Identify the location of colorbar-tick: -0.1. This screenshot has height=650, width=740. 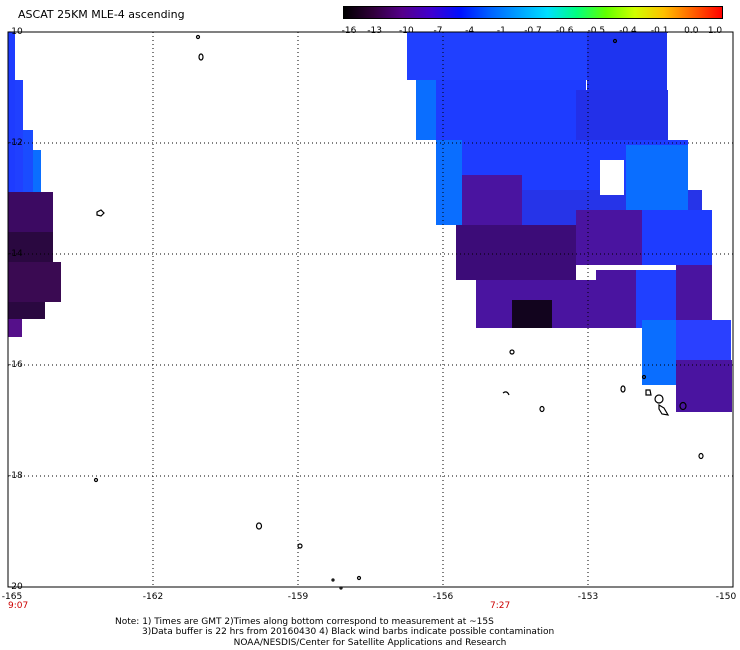
(659, 31).